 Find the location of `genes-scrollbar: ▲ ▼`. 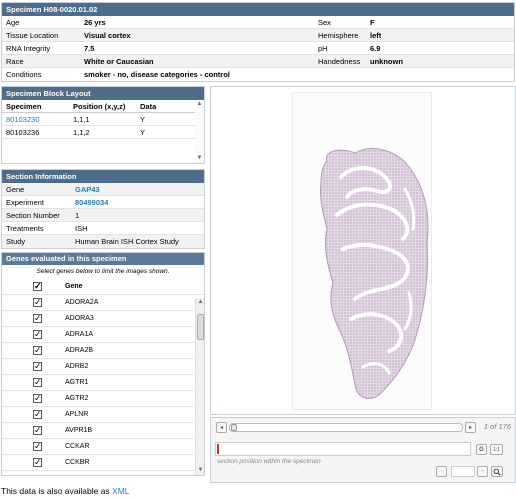

genes-scrollbar: ▲ ▼ is located at coordinates (199, 386).